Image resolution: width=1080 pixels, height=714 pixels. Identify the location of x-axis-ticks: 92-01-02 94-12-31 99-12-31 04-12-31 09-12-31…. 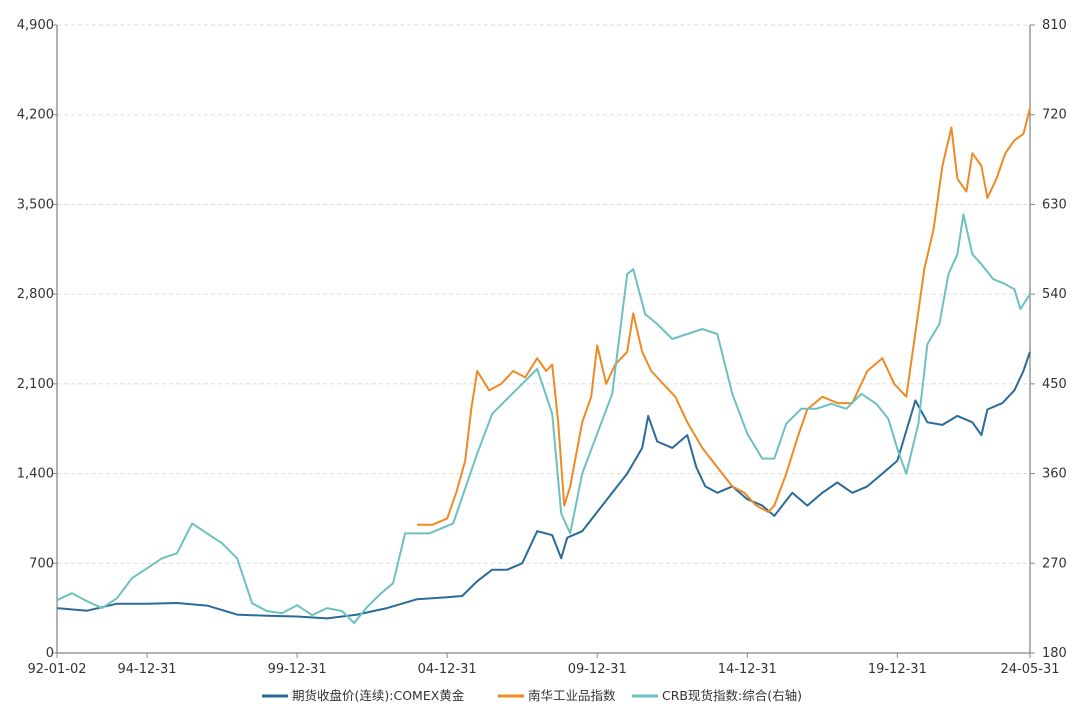
(543, 665).